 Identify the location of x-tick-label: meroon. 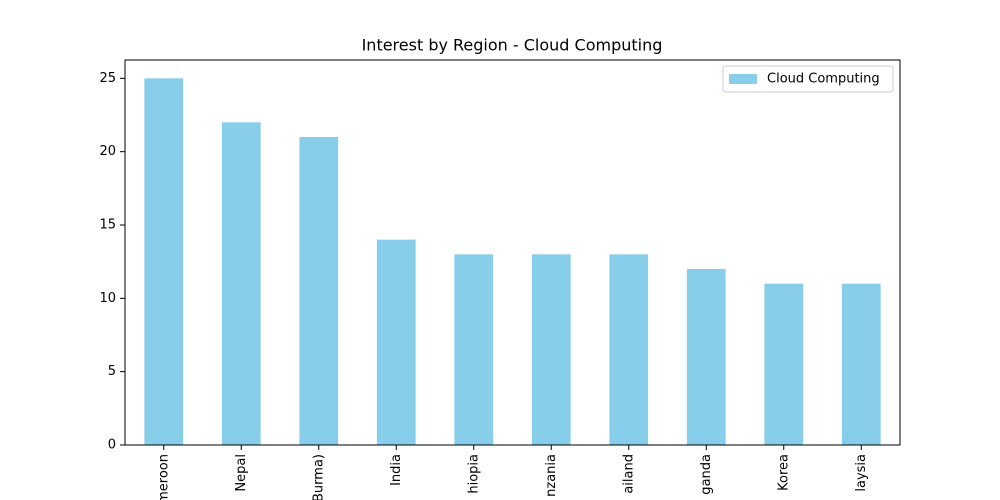
(163, 477).